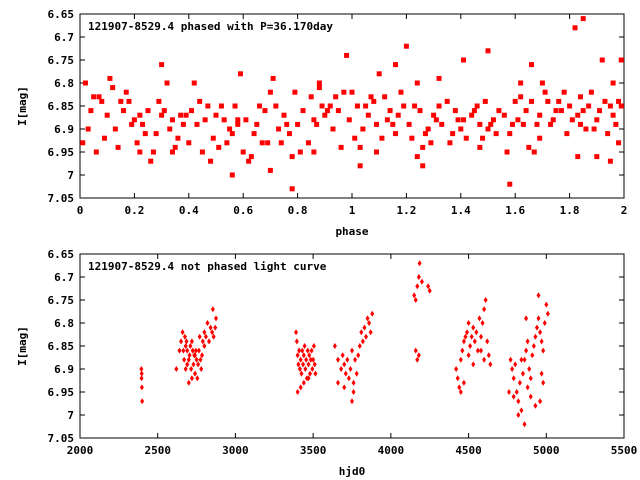 The height and width of the screenshot is (480, 640). Describe the element at coordinates (70, 175) in the screenshot. I see `y-tick-label: 7` at that location.